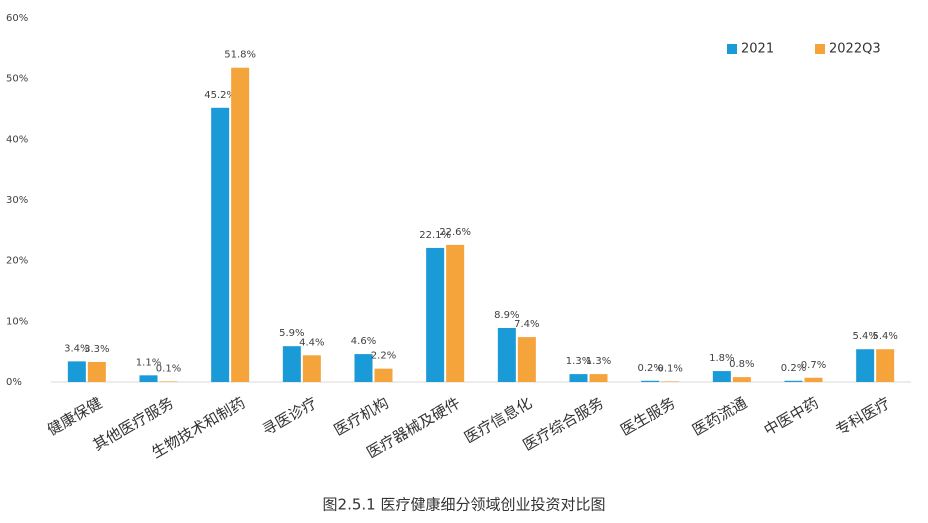  I want to click on value-label: 5.9%, so click(291, 333).